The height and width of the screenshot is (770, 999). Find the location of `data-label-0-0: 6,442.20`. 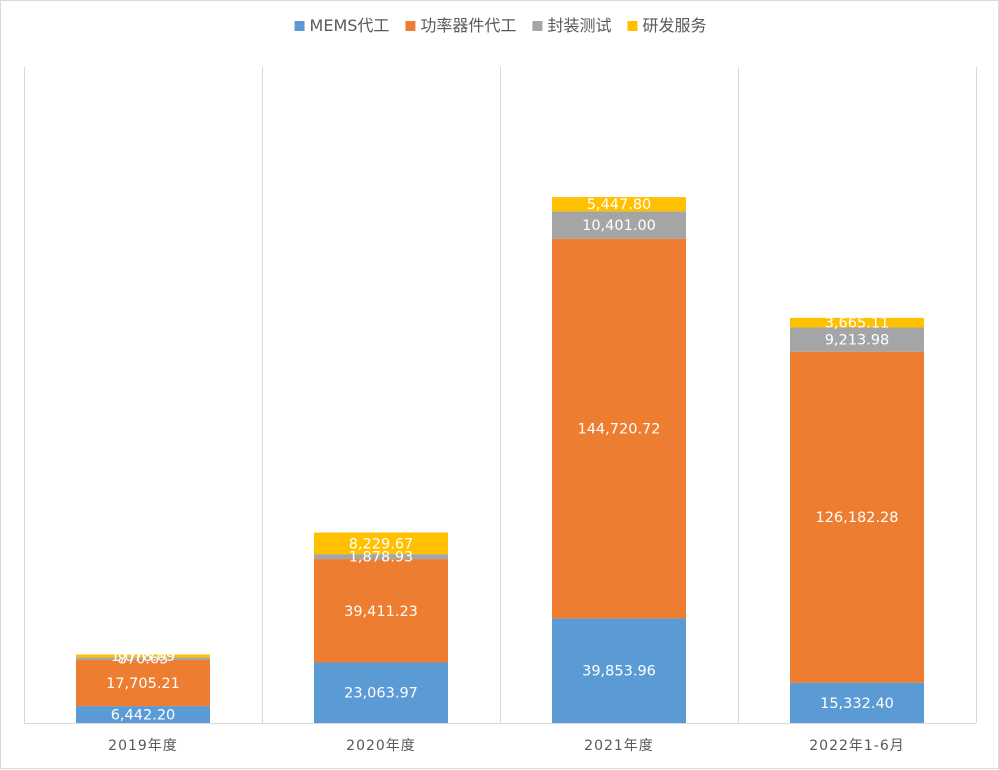

data-label-0-0: 6,442.20 is located at coordinates (143, 716).